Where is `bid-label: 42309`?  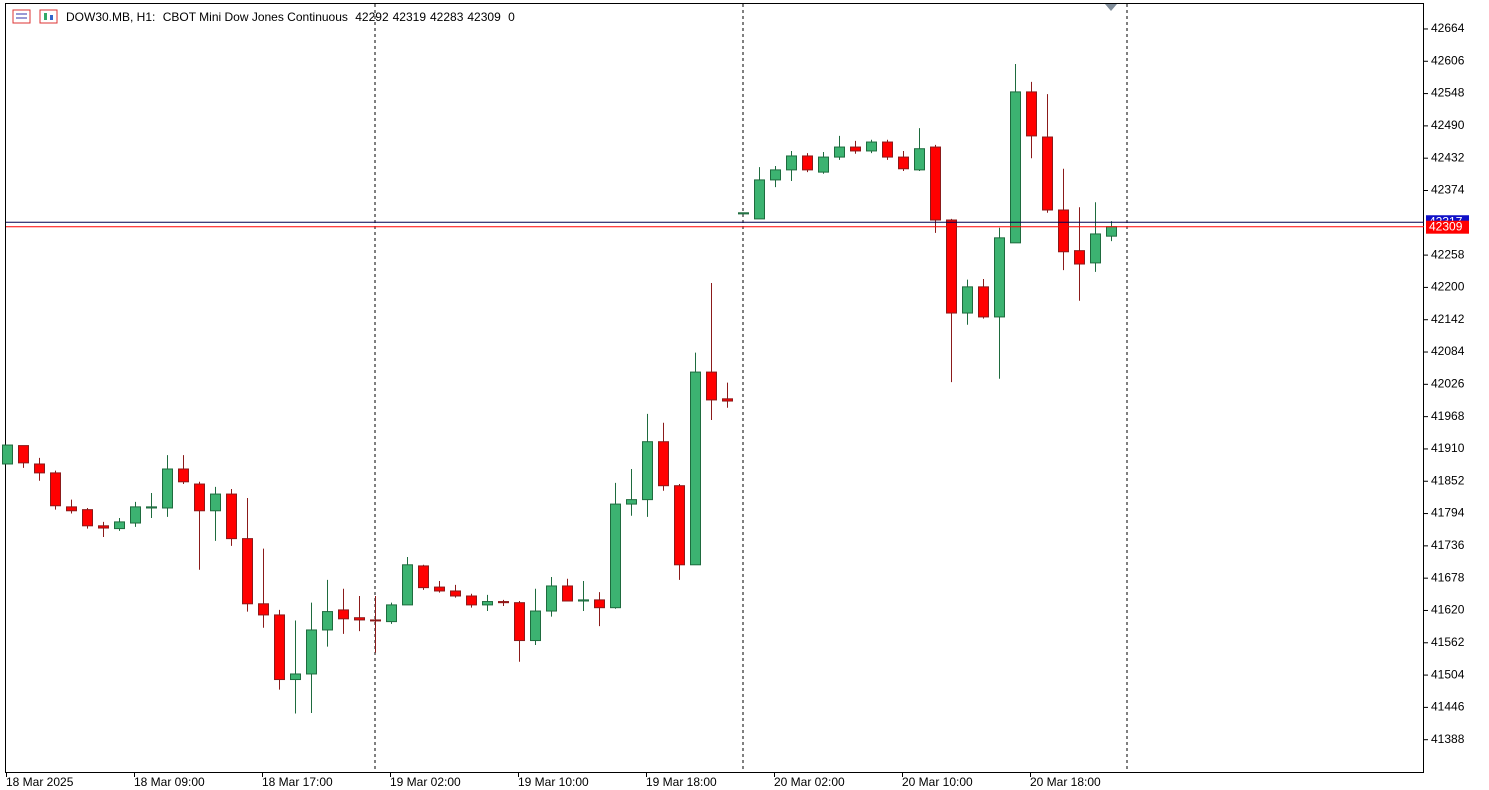
bid-label: 42309 is located at coordinates (1446, 226).